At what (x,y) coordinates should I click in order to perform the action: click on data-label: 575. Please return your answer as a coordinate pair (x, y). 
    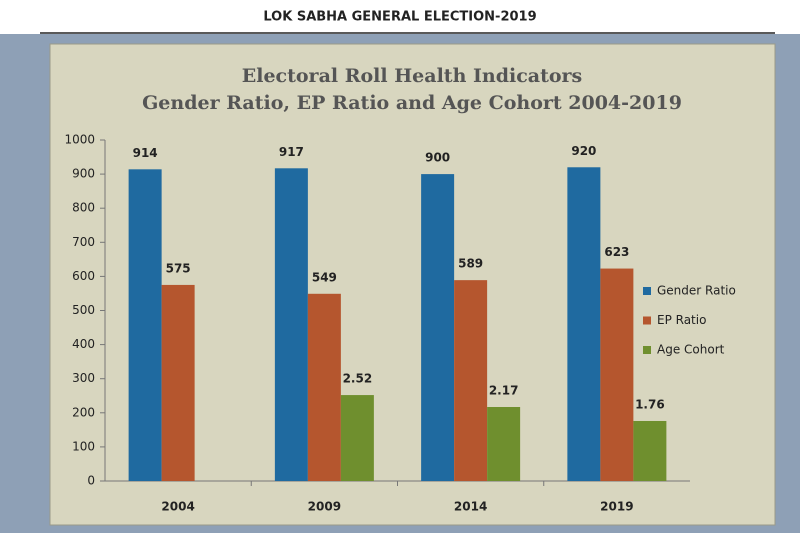
    Looking at the image, I should click on (178, 268).